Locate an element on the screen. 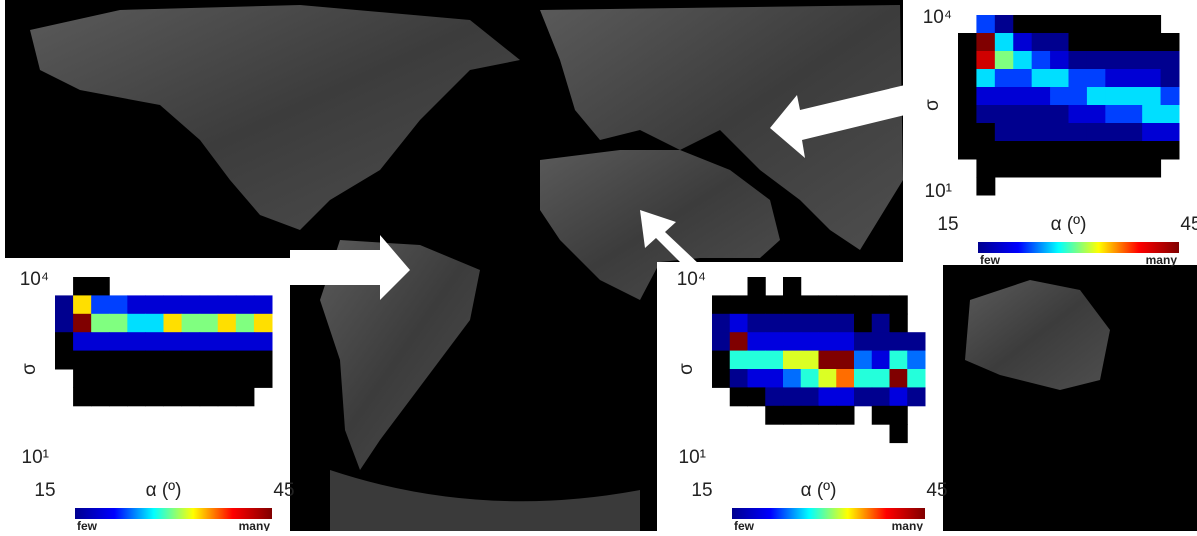 The width and height of the screenshot is (1197, 536). south-america is located at coordinates (400, 355).